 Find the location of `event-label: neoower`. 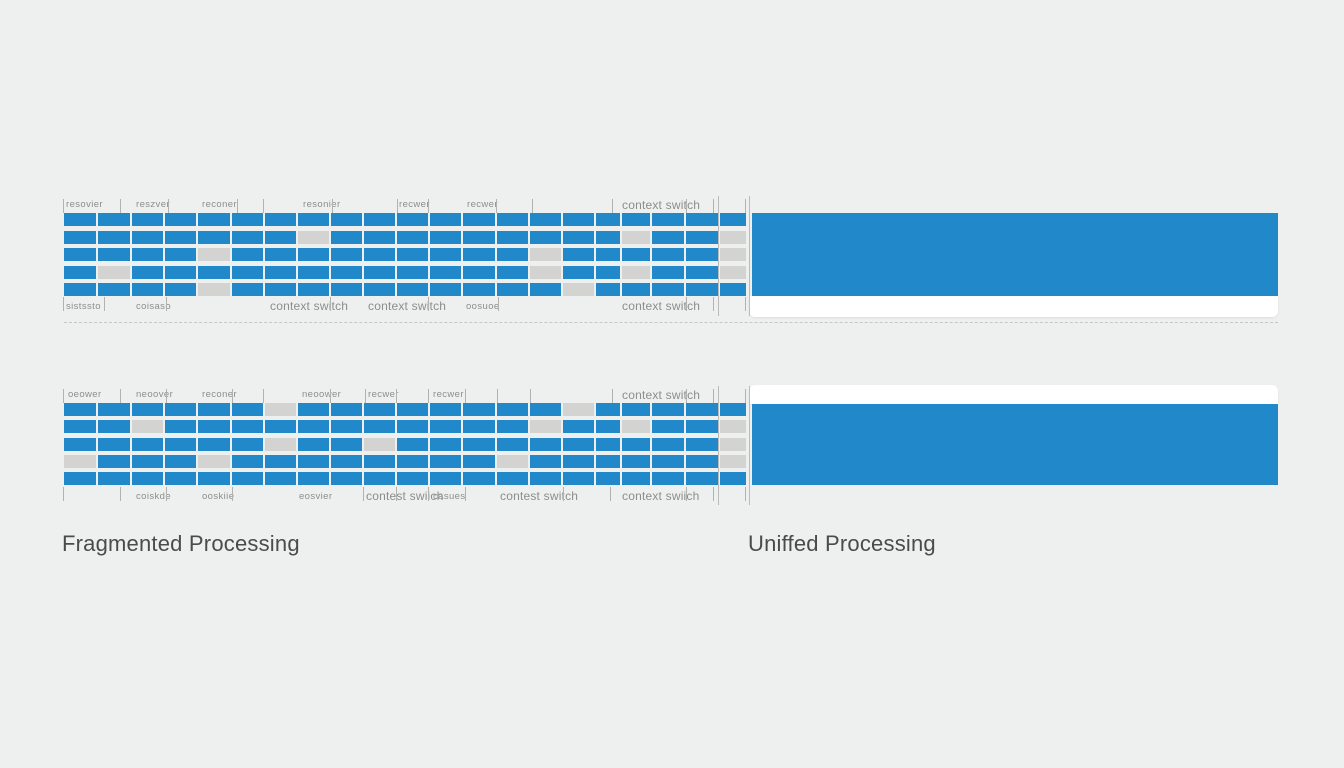

event-label: neoower is located at coordinates (322, 394).